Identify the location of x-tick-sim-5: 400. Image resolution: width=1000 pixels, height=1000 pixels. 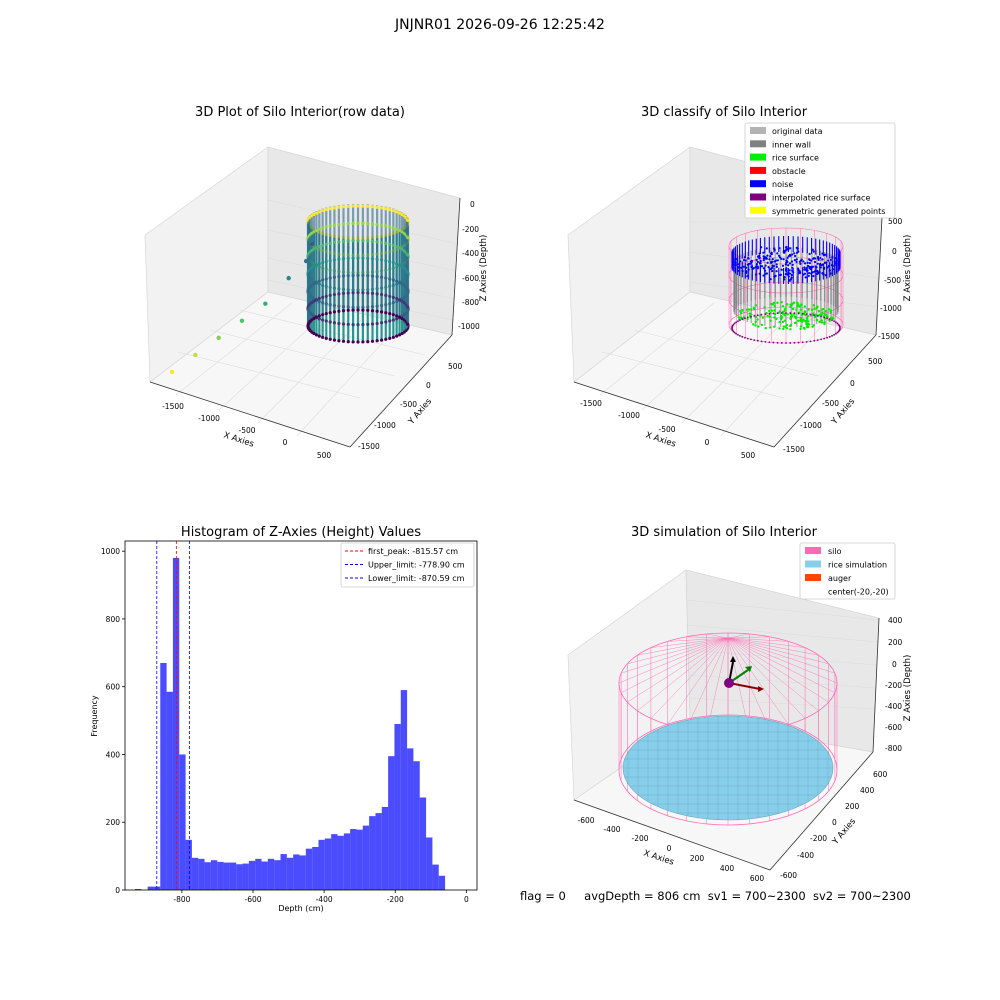
(727, 868).